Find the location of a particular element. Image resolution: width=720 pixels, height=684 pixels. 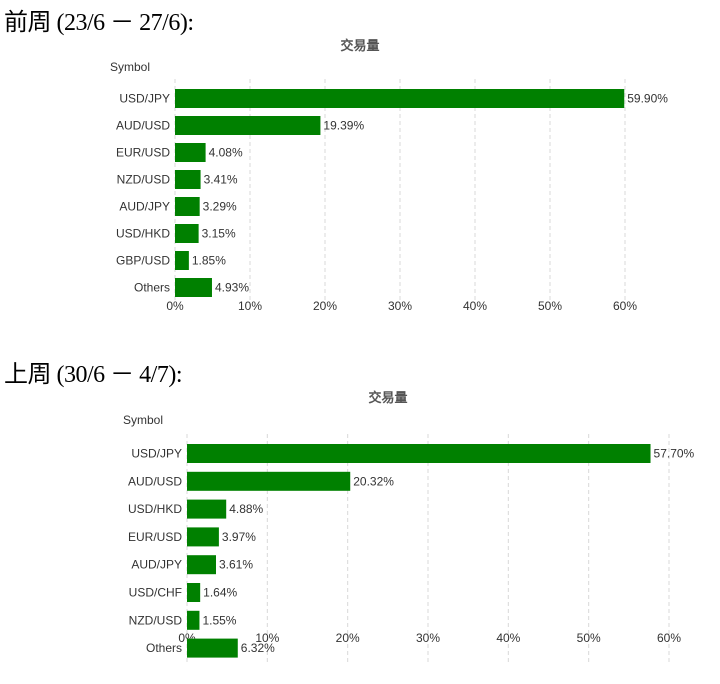

bar-value-label: 3.97% is located at coordinates (239, 537).